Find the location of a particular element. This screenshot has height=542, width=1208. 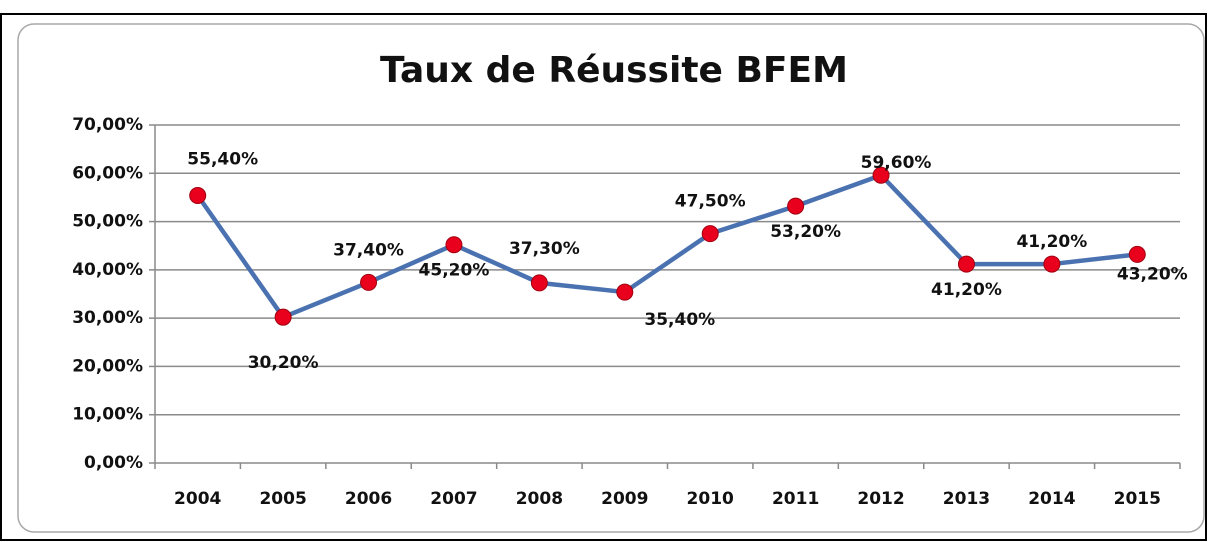

x-tick-label: 2015 is located at coordinates (1137, 499).